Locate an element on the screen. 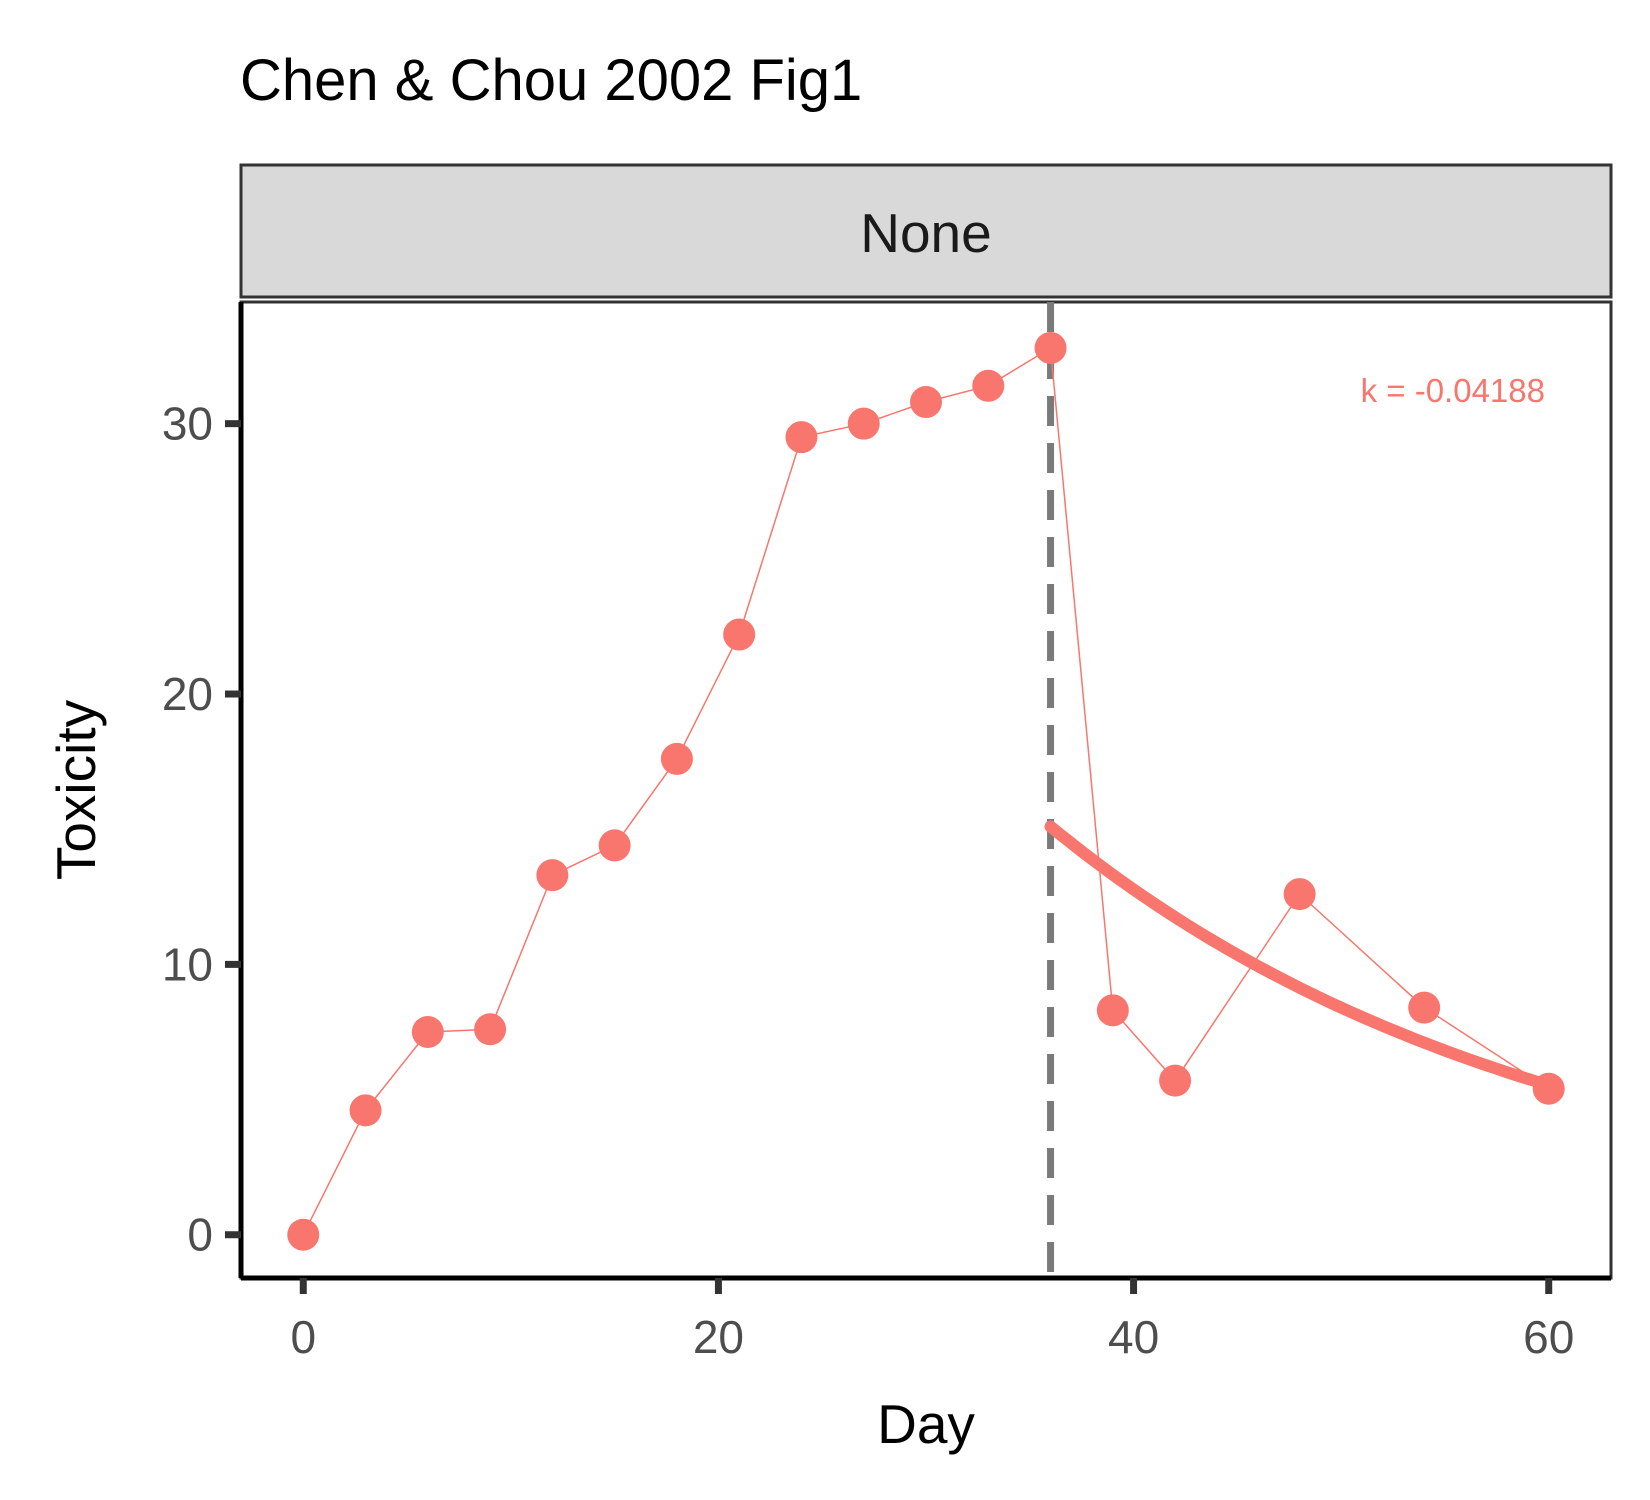  facet-label: None is located at coordinates (925, 233).